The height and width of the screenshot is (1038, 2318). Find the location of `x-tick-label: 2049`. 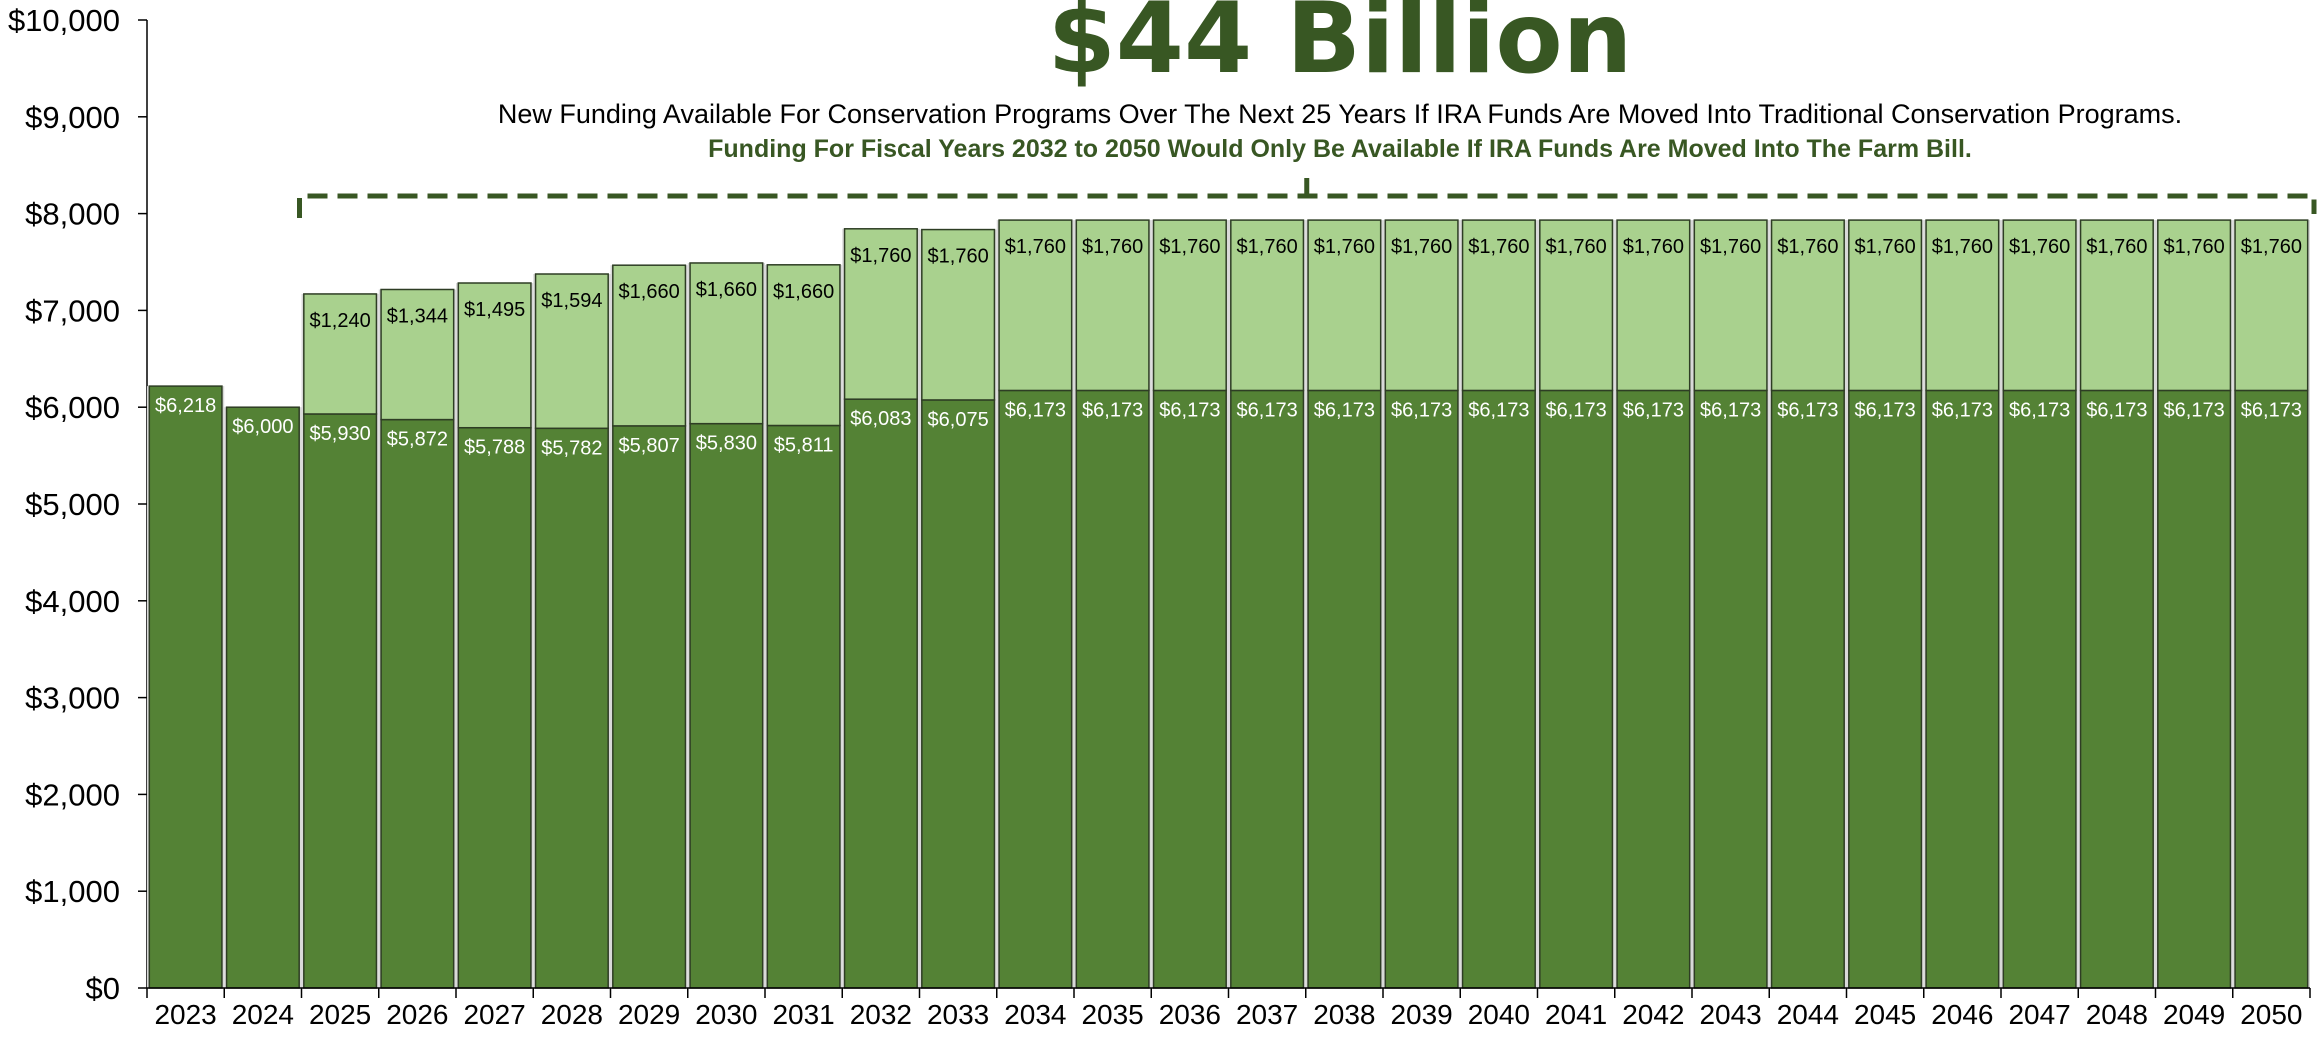

x-tick-label: 2049 is located at coordinates (2194, 1014).